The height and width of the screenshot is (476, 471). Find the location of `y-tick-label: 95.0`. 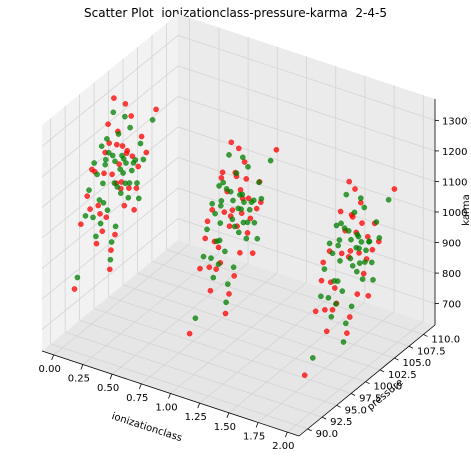

y-tick-label: 95.0 is located at coordinates (356, 410).